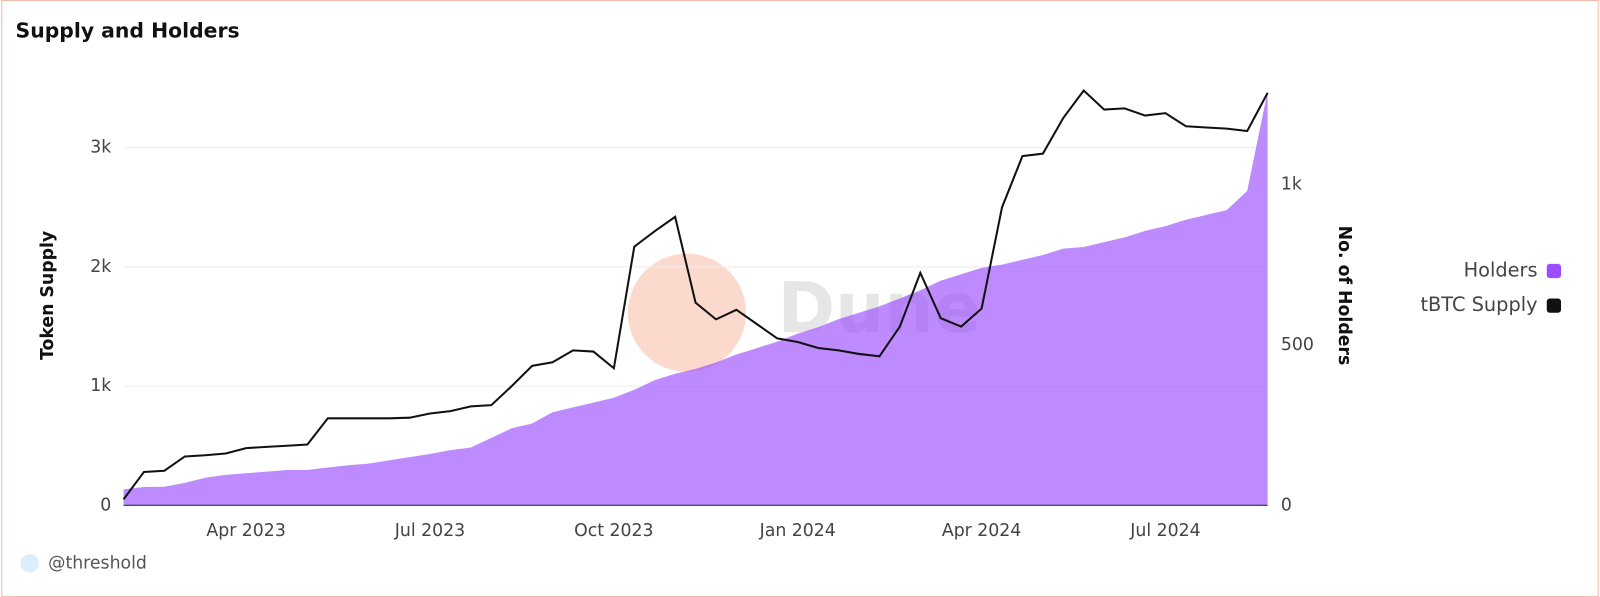  I want to click on avatar, so click(29, 563).